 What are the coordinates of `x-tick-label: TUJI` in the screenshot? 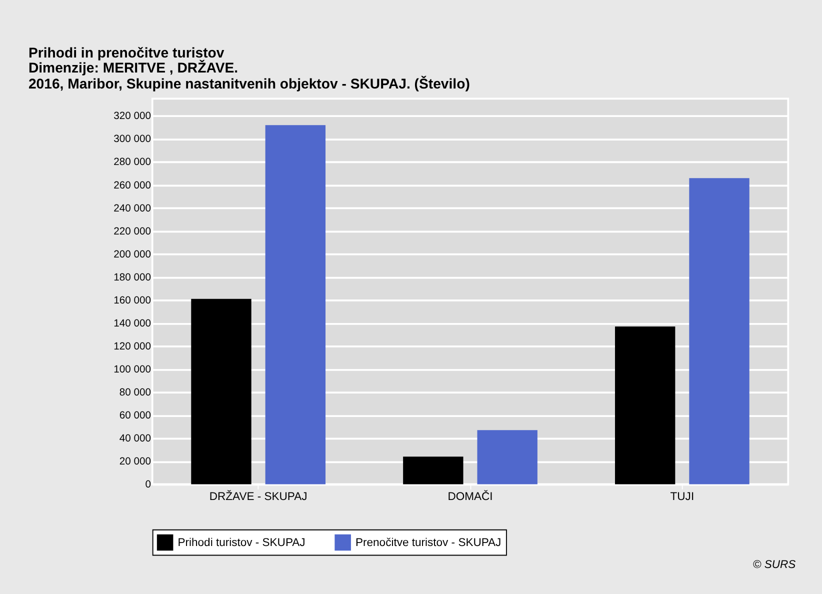 It's located at (682, 496).